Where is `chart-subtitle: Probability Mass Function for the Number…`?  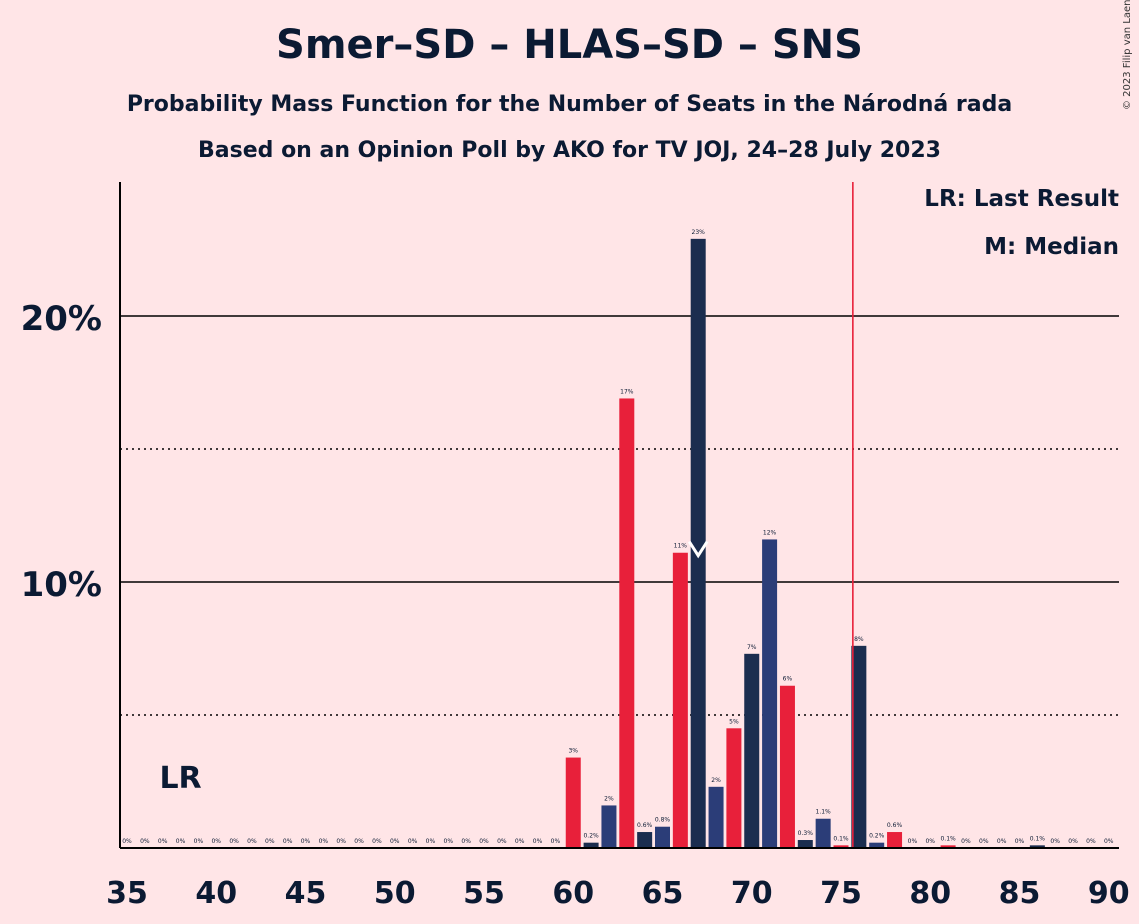
chart-subtitle: Probability Mass Function for the Number… is located at coordinates (569, 104).